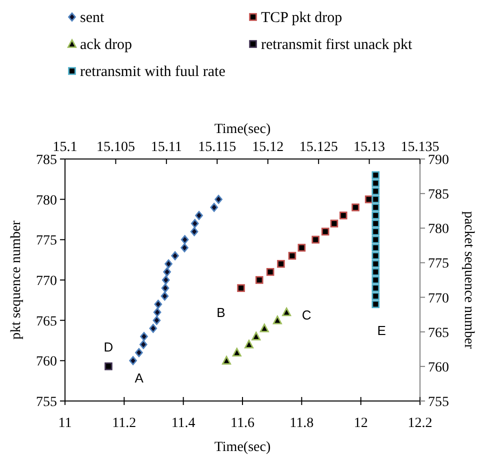 The image size is (478, 463). What do you see at coordinates (438, 264) in the screenshot?
I see `y2-tick-label: 775` at bounding box center [438, 264].